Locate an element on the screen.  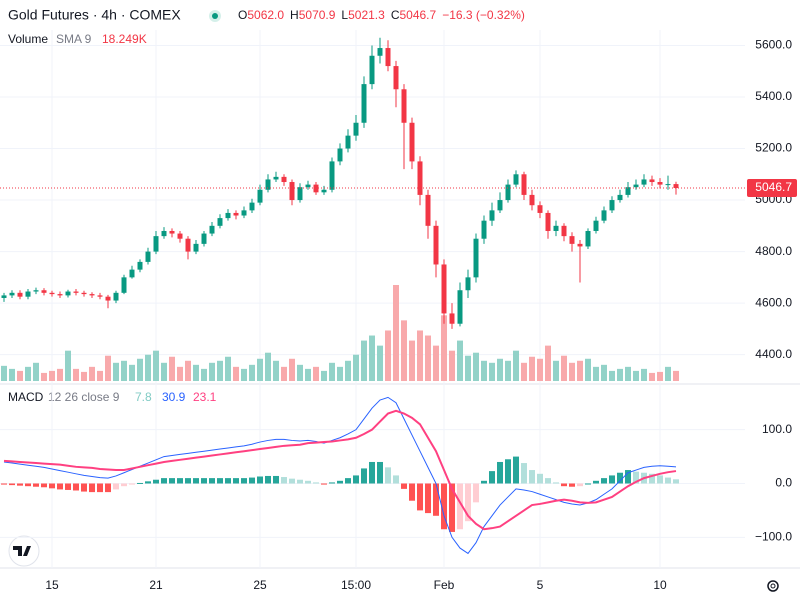
y-tick-label: 0.0 is located at coordinates (783, 483).